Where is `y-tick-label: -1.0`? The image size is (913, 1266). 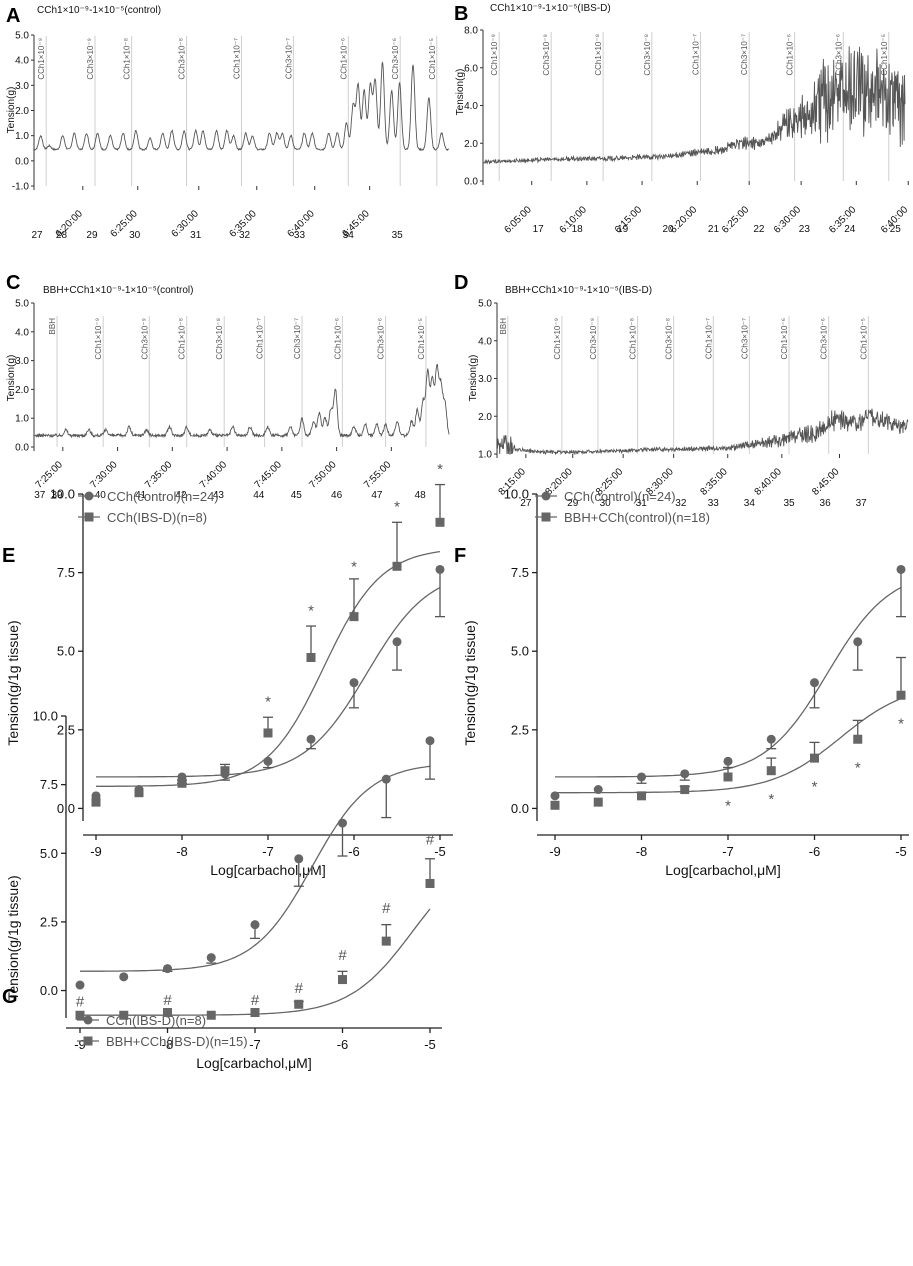
y-tick-label: -1.0 is located at coordinates (21, 187).